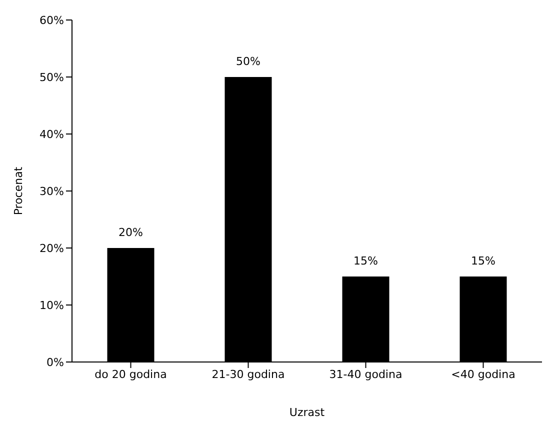  Describe the element at coordinates (130, 232) in the screenshot. I see `data-label: 20%` at that location.